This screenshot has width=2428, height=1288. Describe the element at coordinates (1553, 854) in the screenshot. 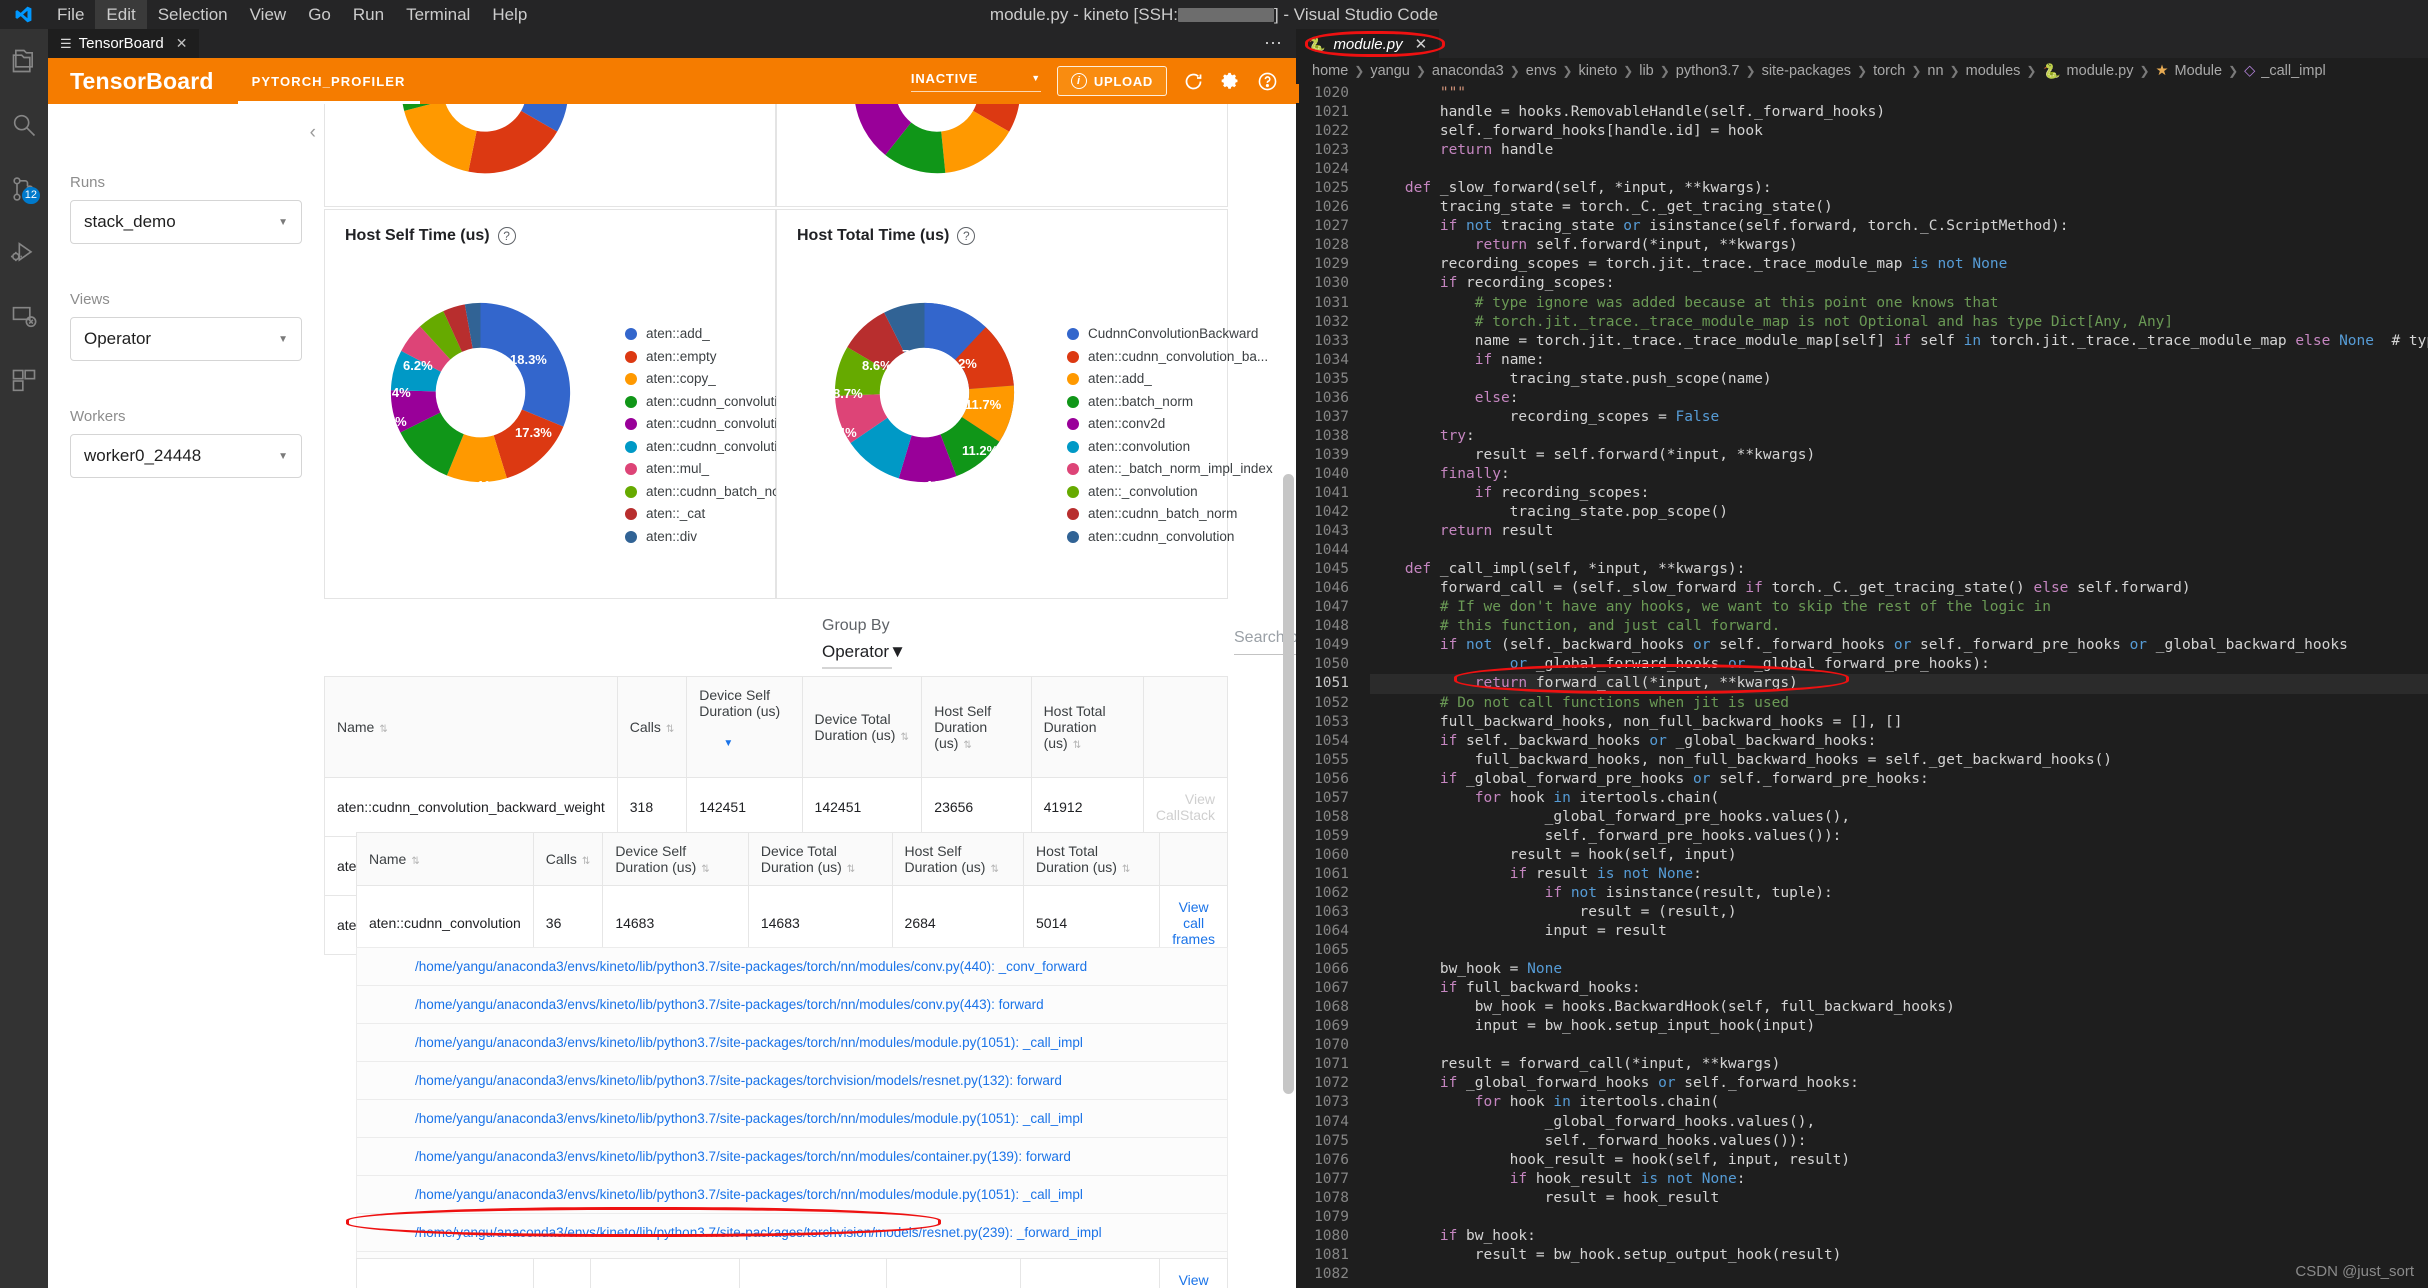

I see `code-line: result = hook(self, input)` at that location.